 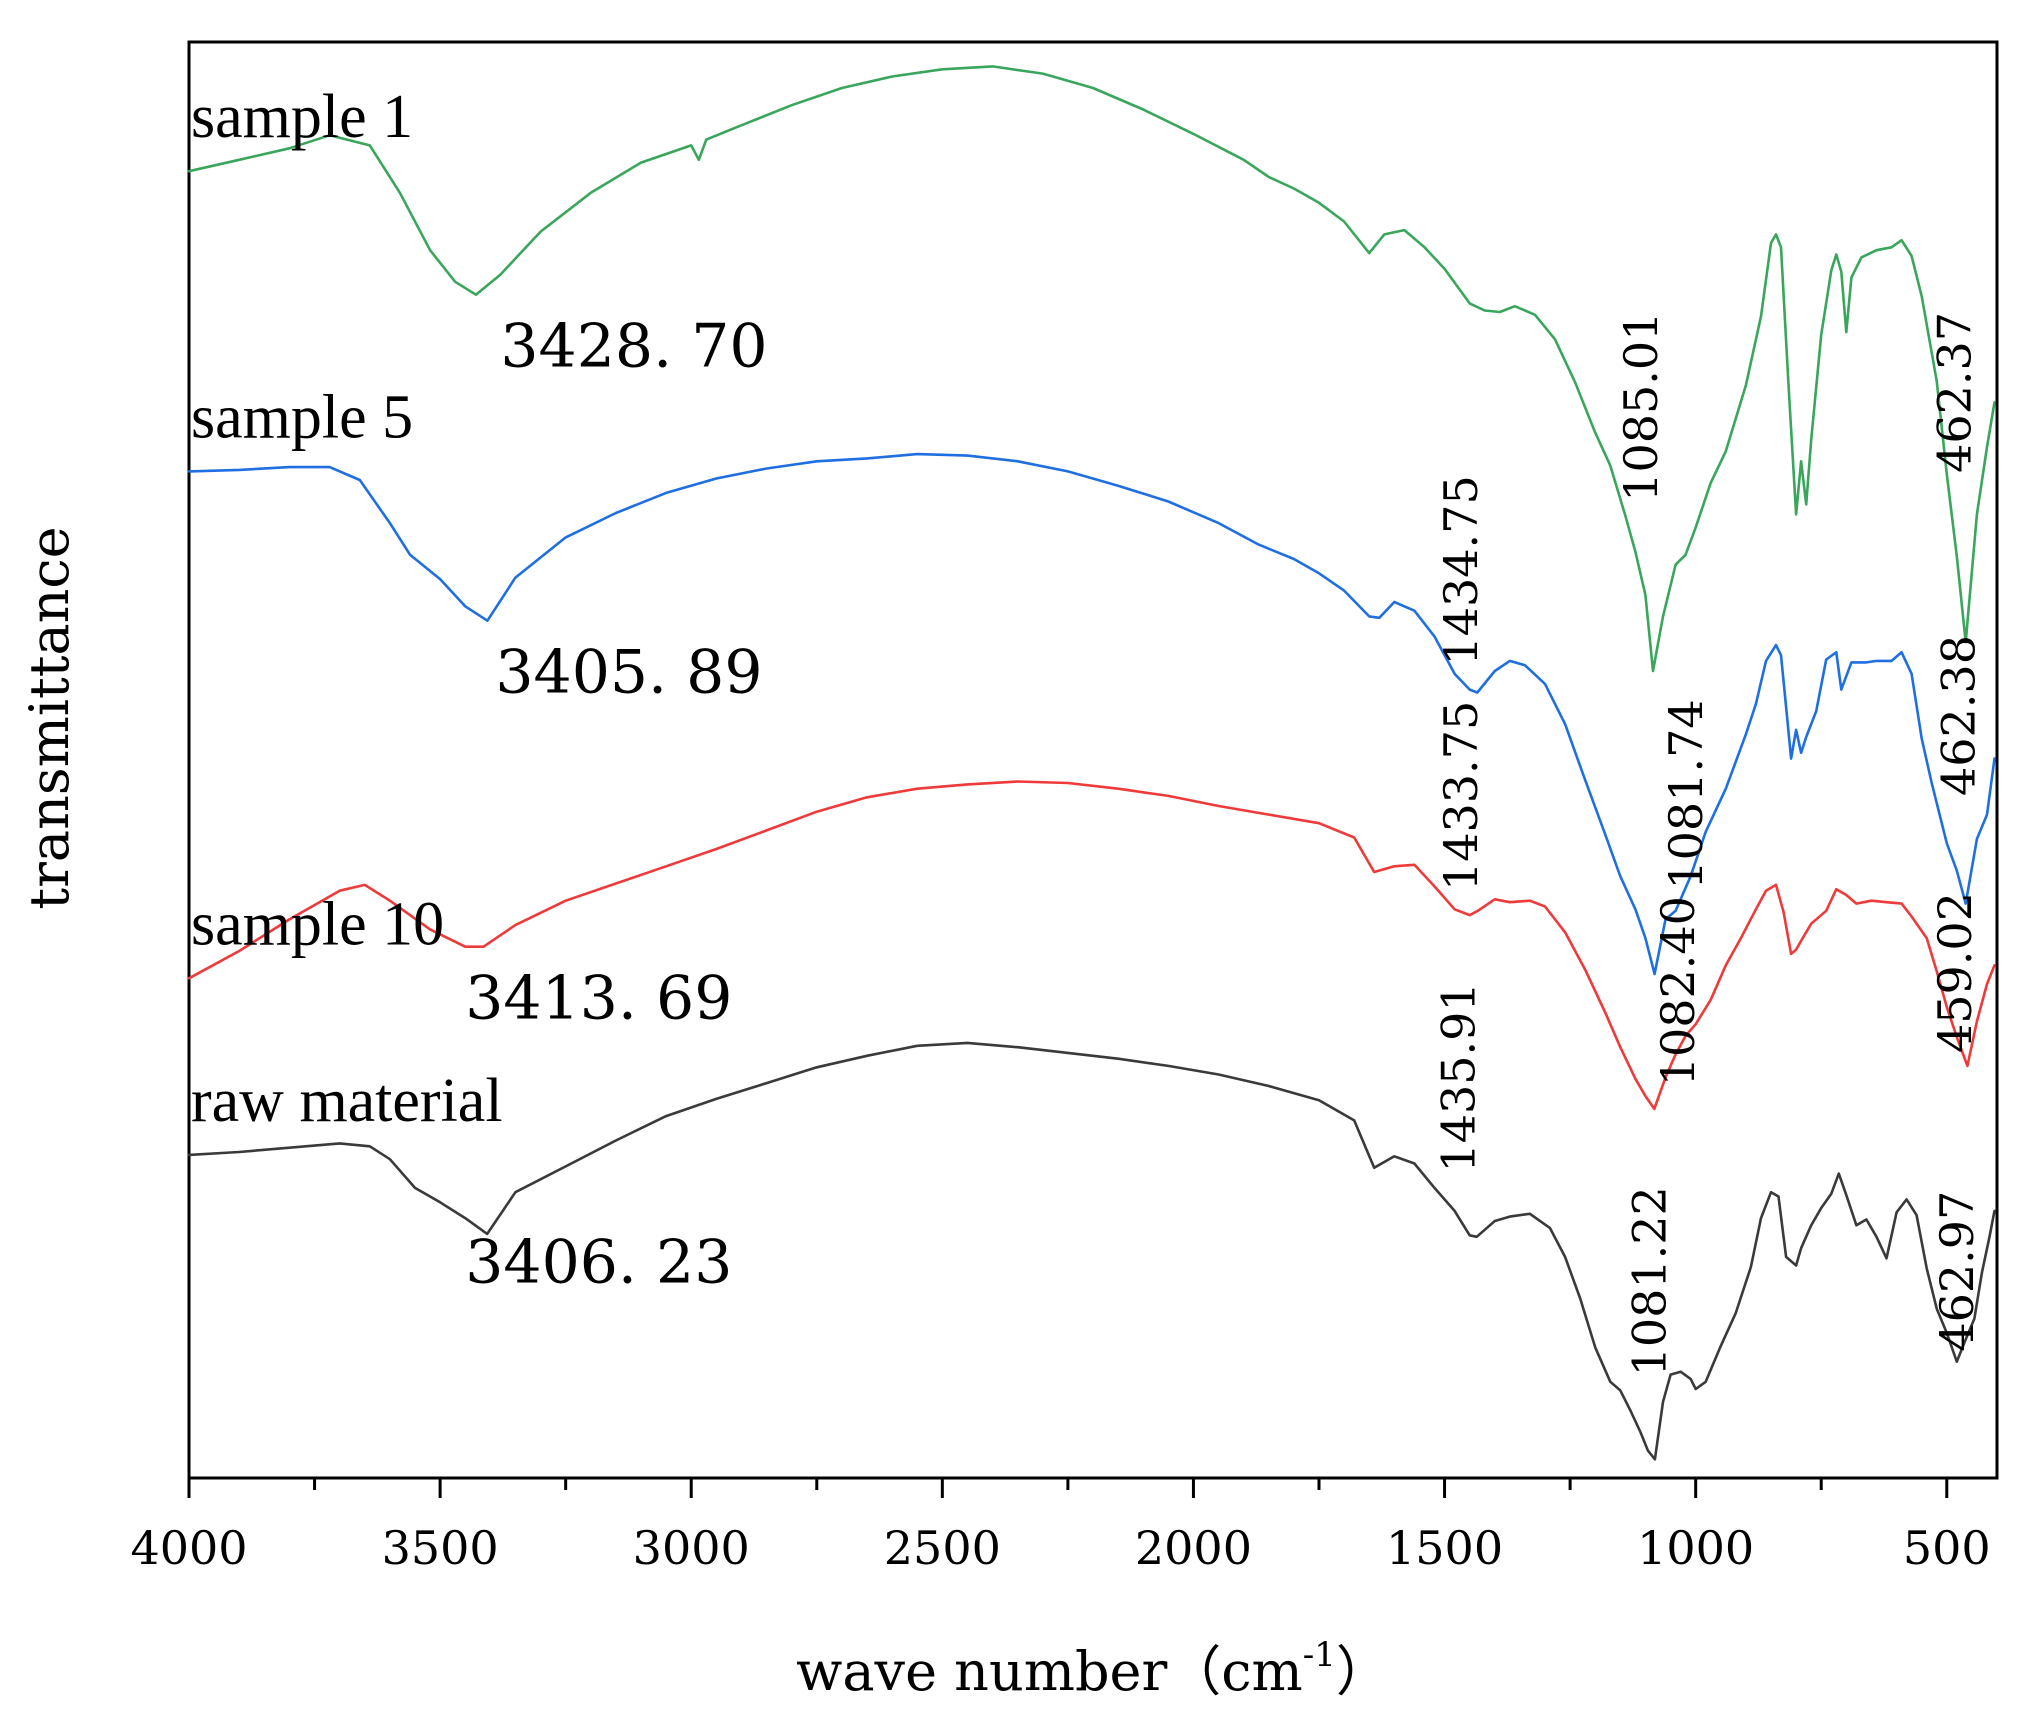 I want to click on x-tick-label-3500: 3500, so click(x=440, y=1548).